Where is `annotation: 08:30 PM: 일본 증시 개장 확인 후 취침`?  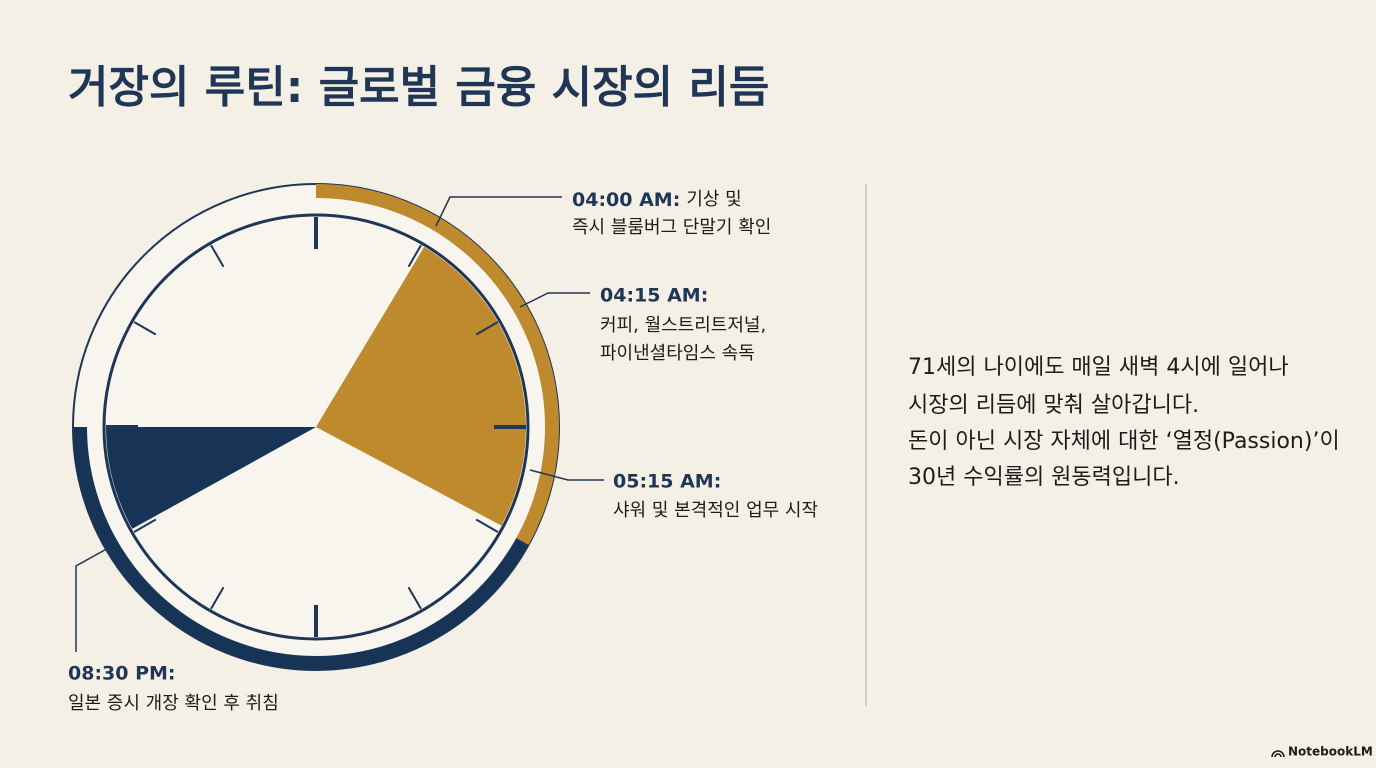 annotation: 08:30 PM: 일본 증시 개장 확인 후 취침 is located at coordinates (173, 689).